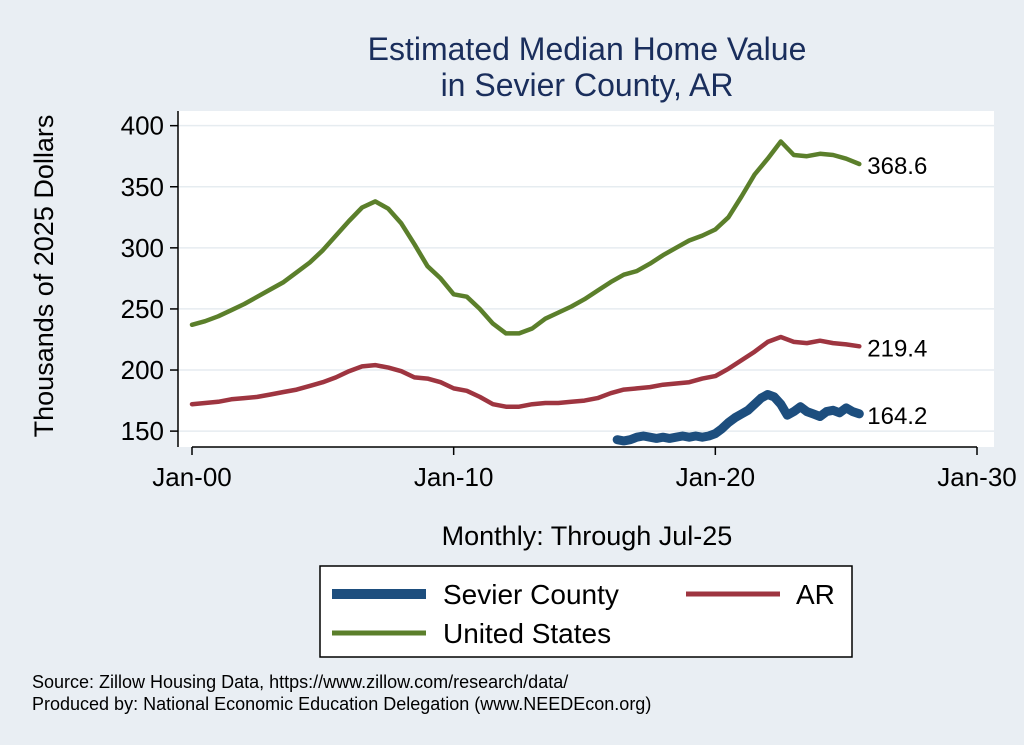  What do you see at coordinates (44, 276) in the screenshot?
I see `y-axis-title: Thousands of 2025 Dollars` at bounding box center [44, 276].